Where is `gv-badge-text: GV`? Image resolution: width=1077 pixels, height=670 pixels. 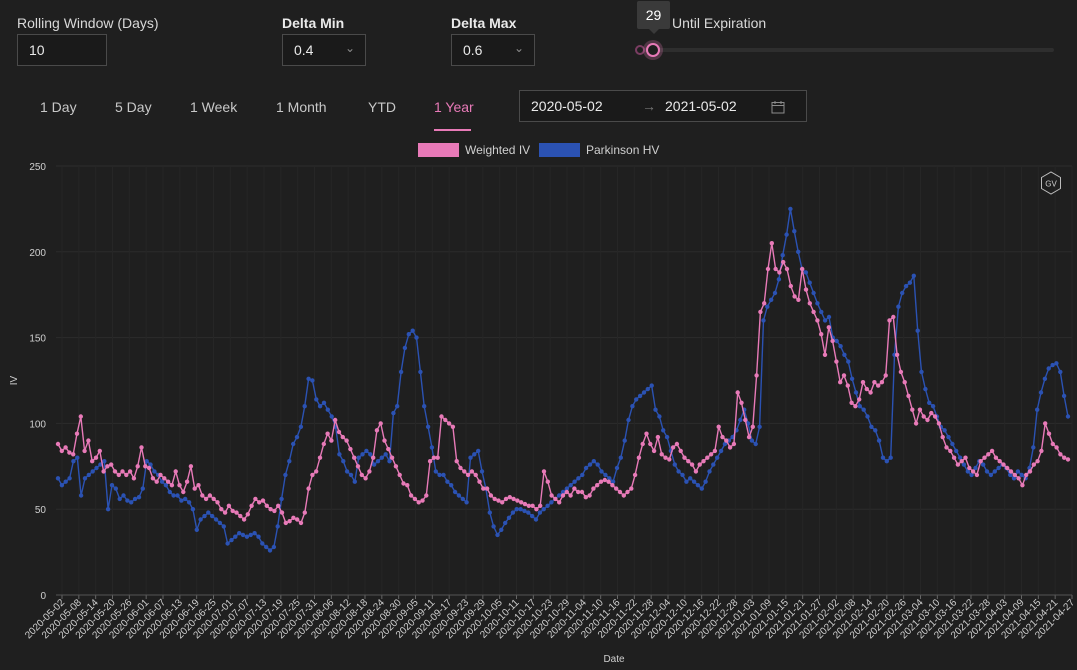
gv-badge-text: GV is located at coordinates (1051, 184).